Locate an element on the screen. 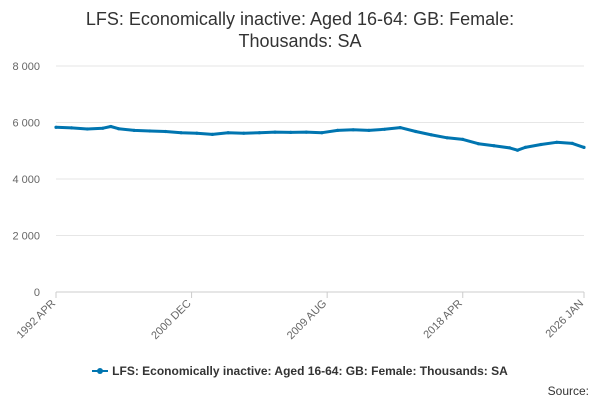  legend-line-marker-icon is located at coordinates (100, 370).